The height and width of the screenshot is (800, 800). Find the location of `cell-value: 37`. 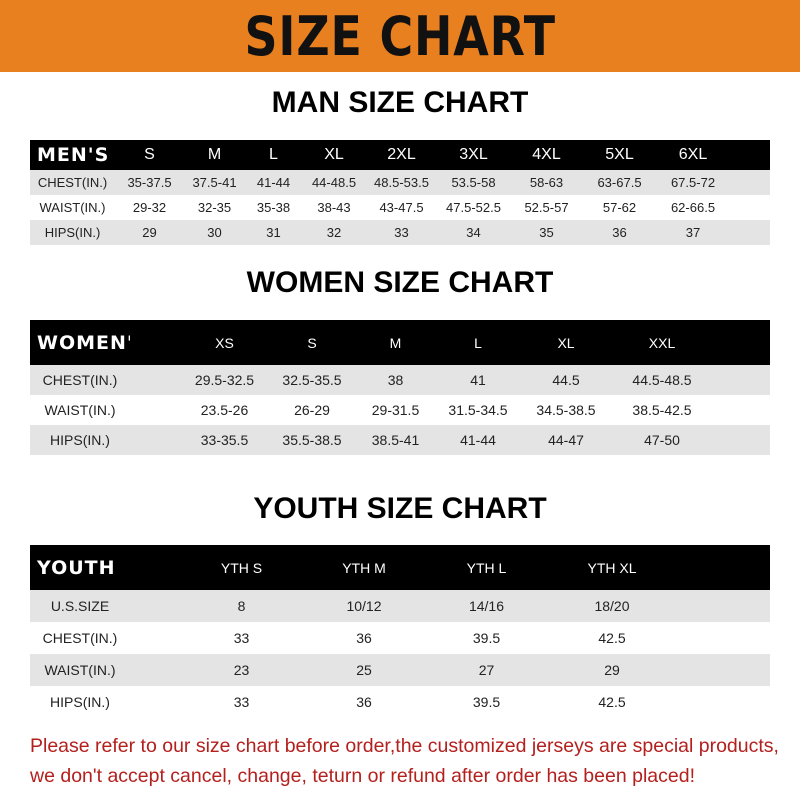

cell-value: 37 is located at coordinates (693, 232).